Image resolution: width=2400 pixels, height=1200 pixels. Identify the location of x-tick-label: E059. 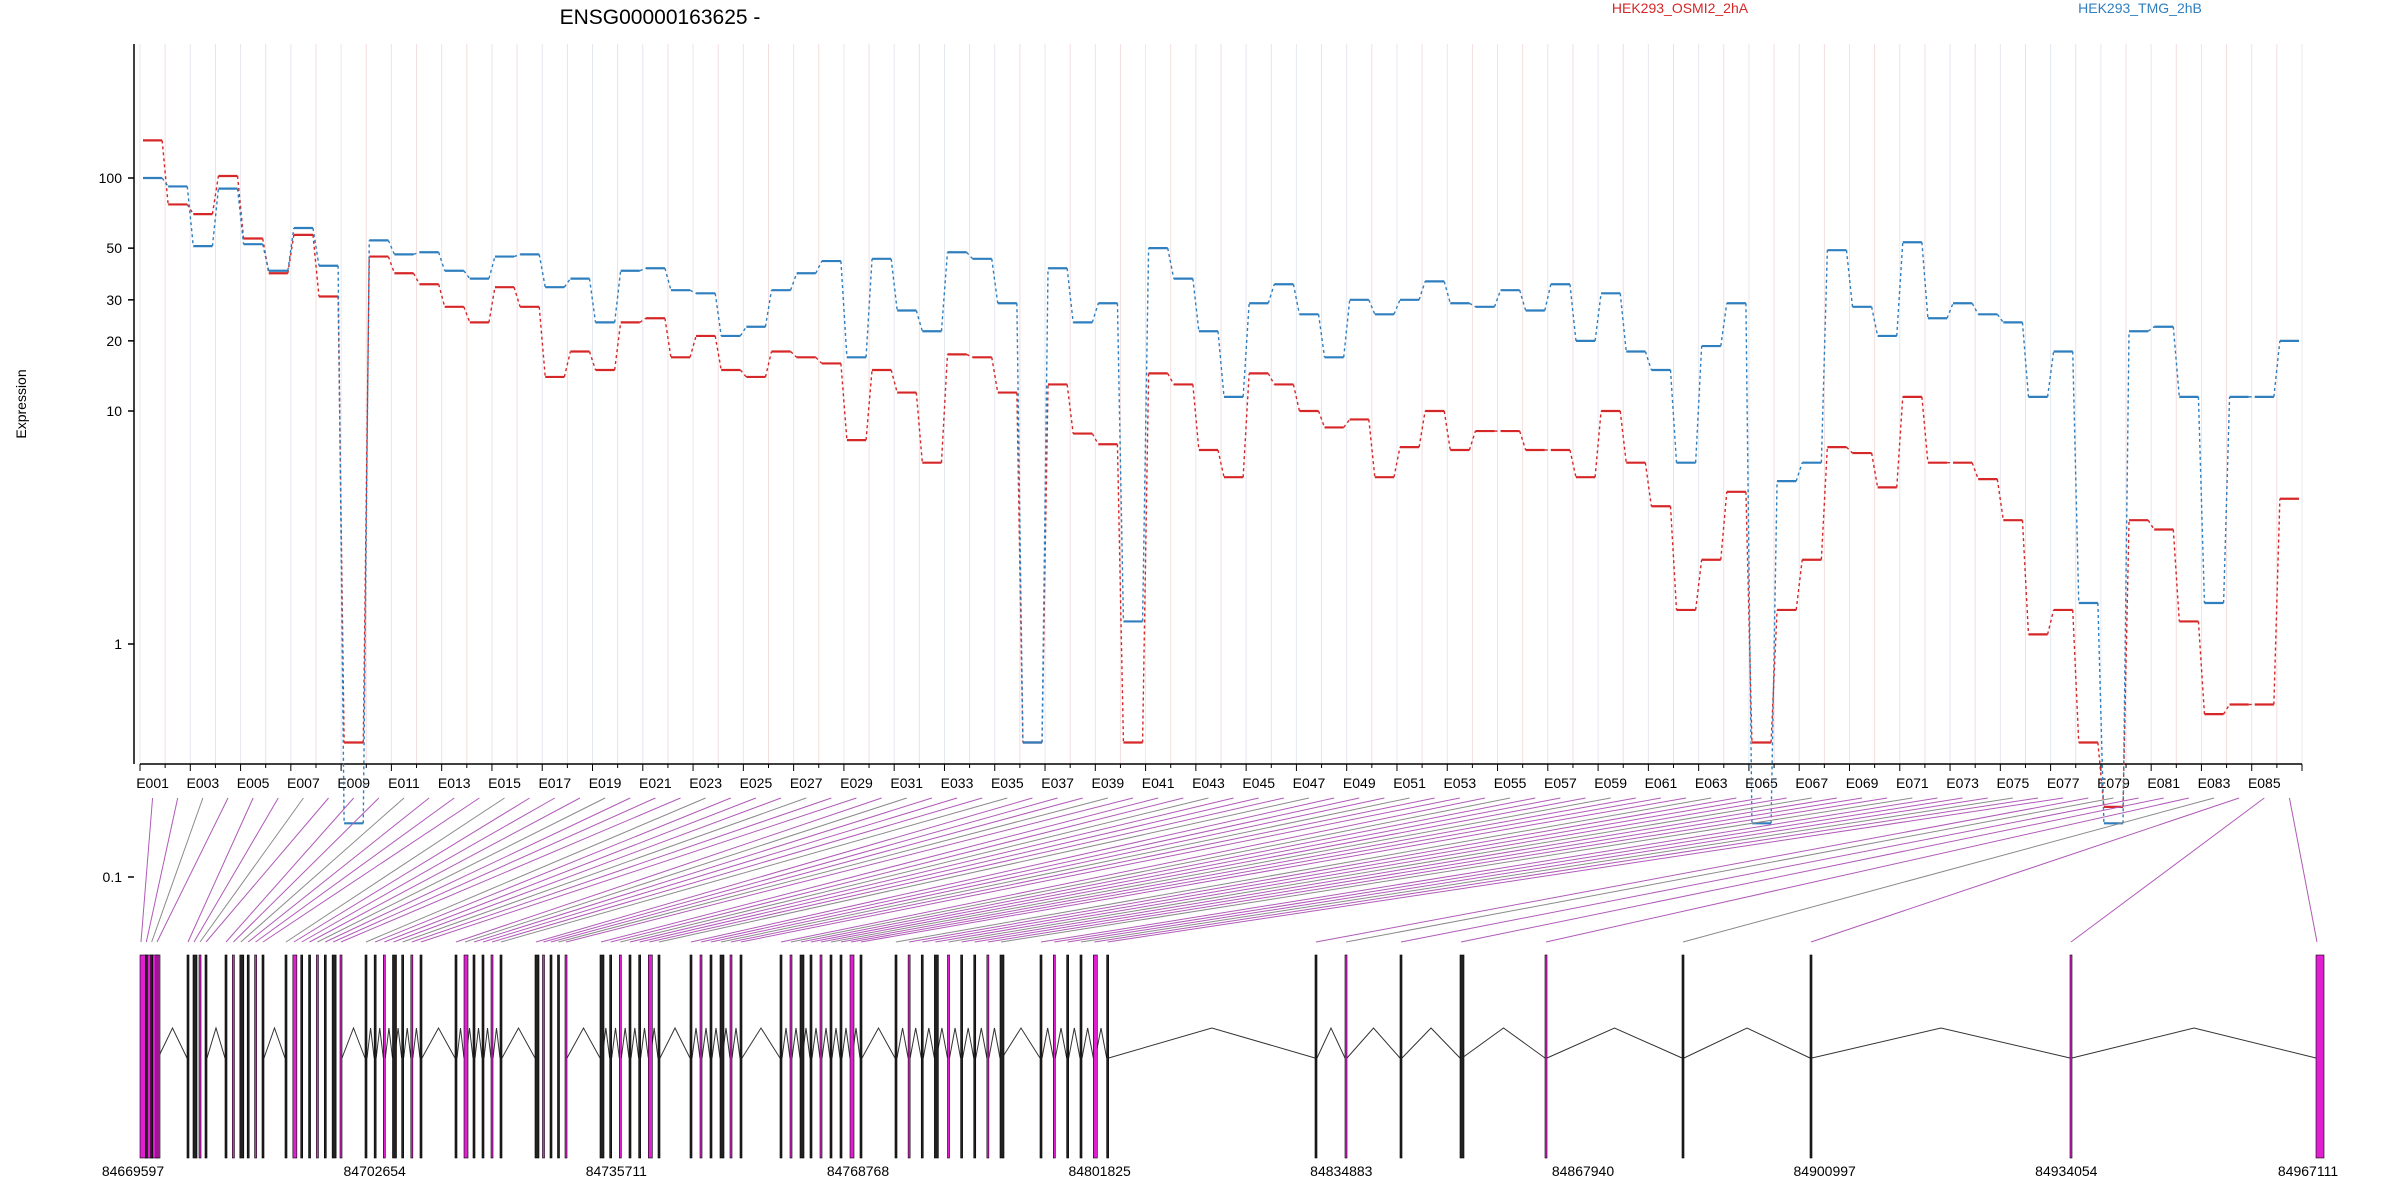
(1610, 783).